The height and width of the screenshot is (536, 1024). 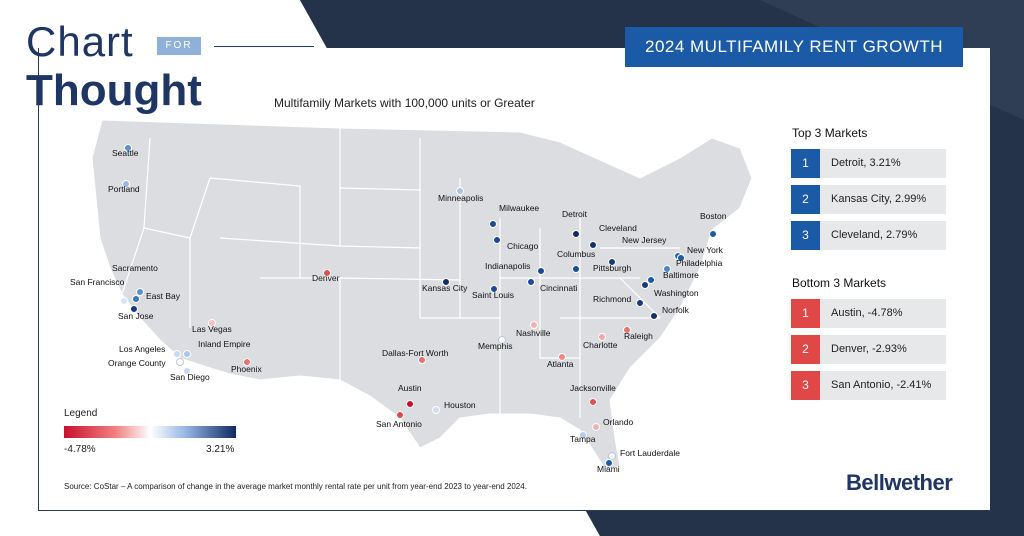 What do you see at coordinates (523, 246) in the screenshot?
I see `market-label: Chicago` at bounding box center [523, 246].